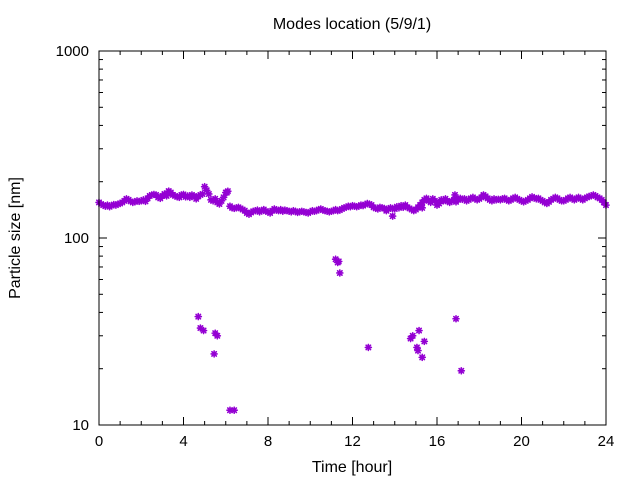 This screenshot has height=480, width=640. I want to click on x-tick-label: 12, so click(352, 441).